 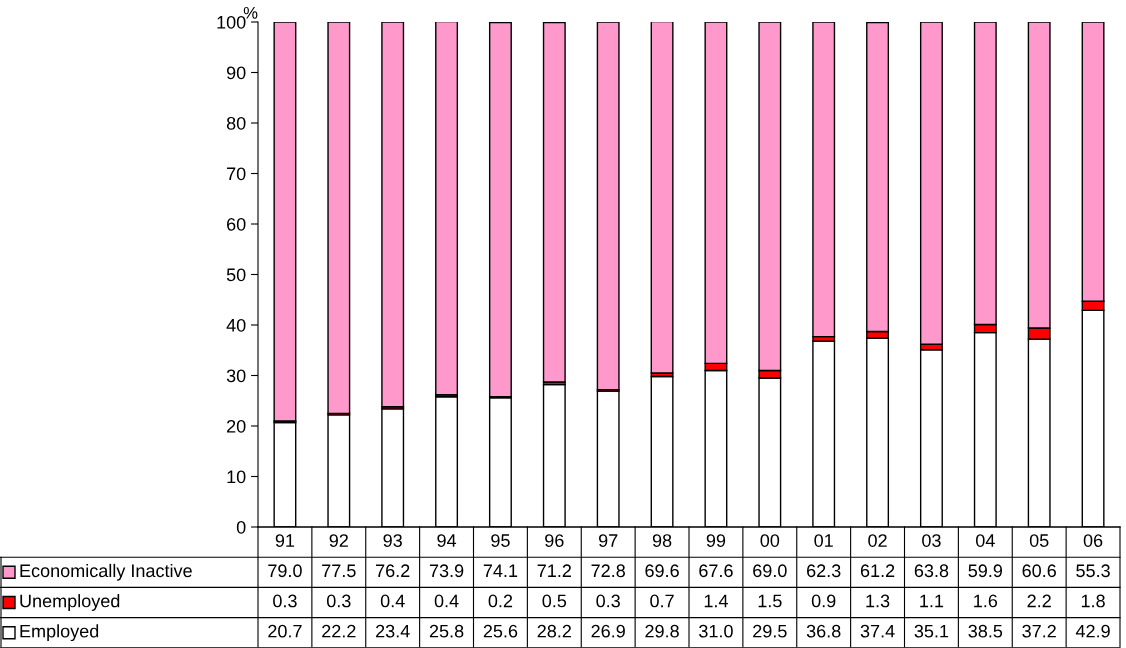 What do you see at coordinates (931, 631) in the screenshot?
I see `data-label: 35.1` at bounding box center [931, 631].